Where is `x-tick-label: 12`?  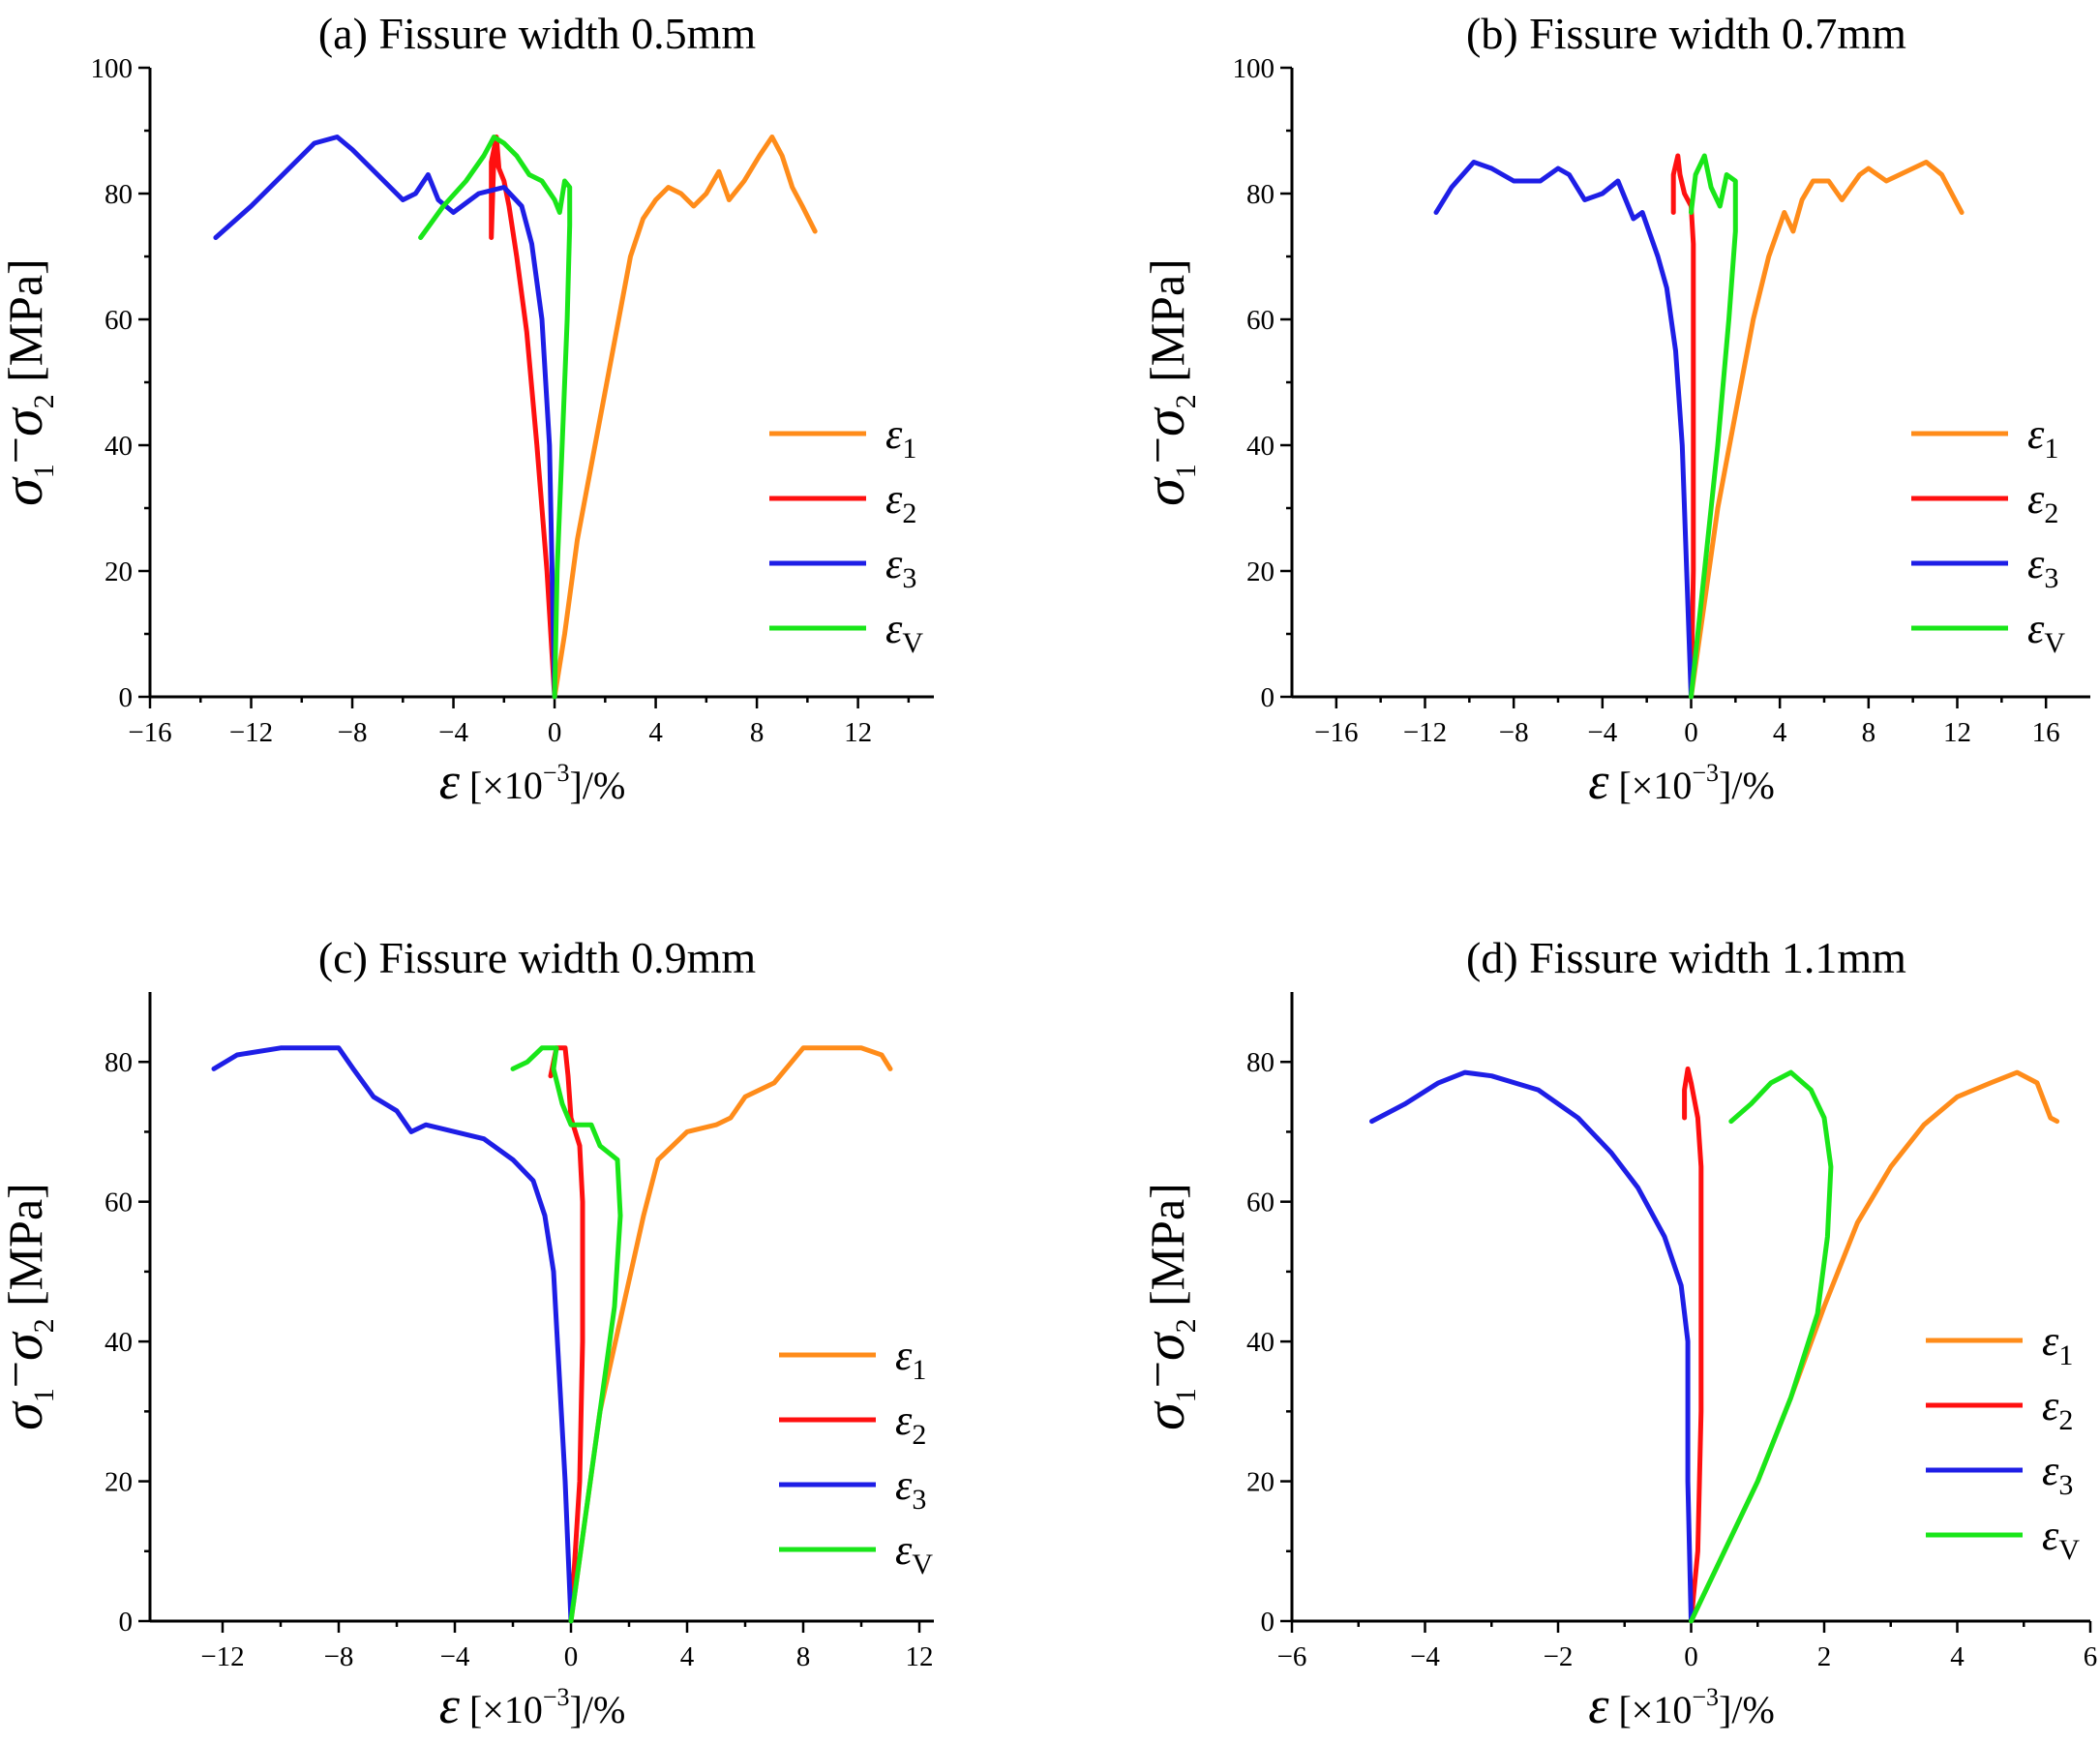
x-tick-label: 12 is located at coordinates (858, 733).